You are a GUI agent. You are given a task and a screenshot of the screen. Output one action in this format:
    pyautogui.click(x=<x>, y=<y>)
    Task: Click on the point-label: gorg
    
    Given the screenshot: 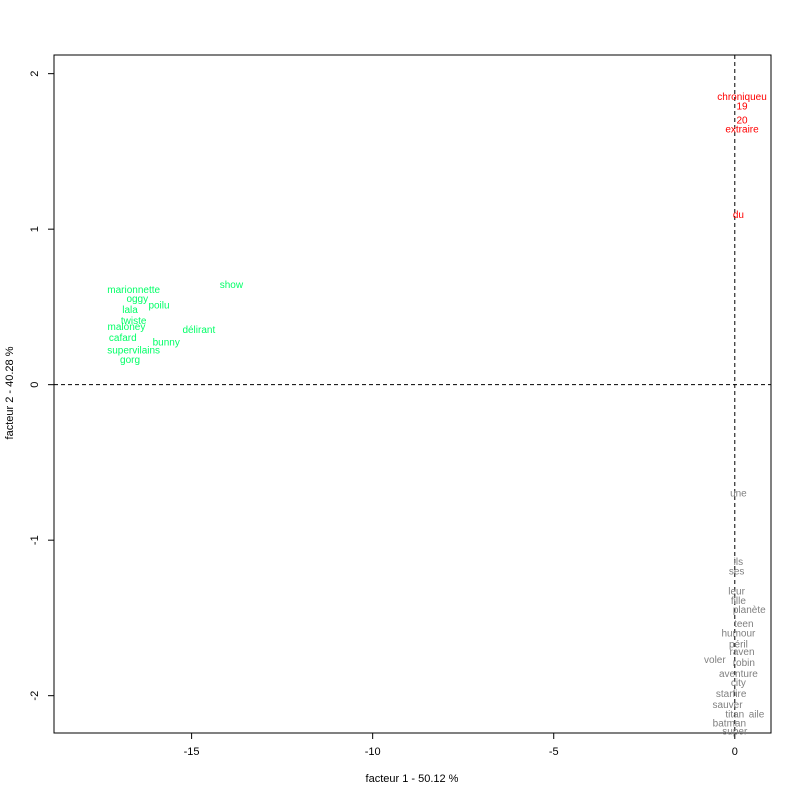 What is the action you would take?
    pyautogui.click(x=130, y=360)
    